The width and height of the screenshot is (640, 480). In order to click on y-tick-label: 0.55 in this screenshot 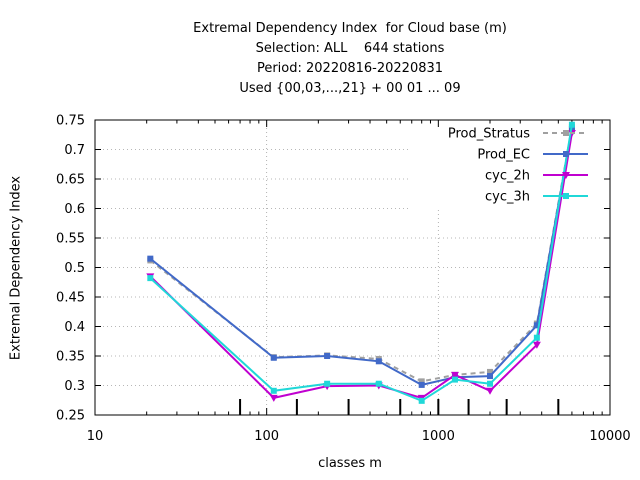, I will do `click(70, 239)`.